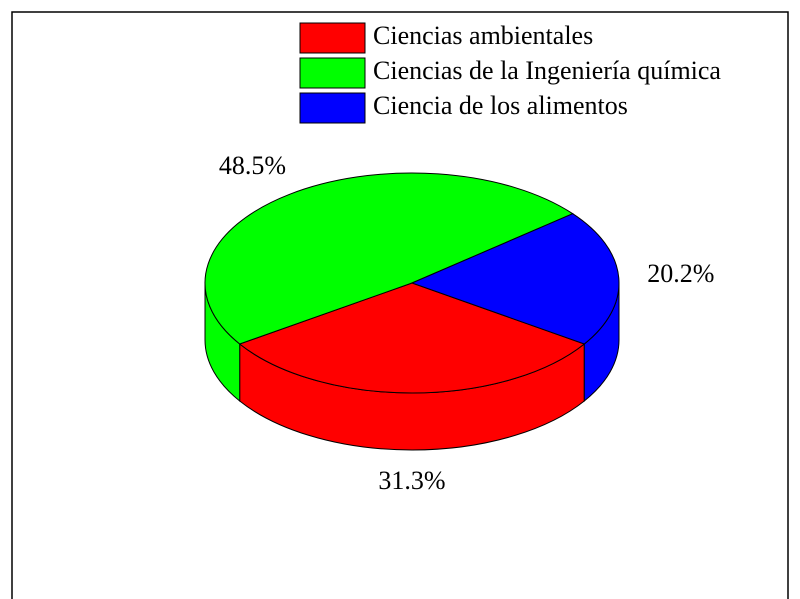 The image size is (800, 599). Describe the element at coordinates (680, 273) in the screenshot. I see `data-label: 20.2%` at that location.